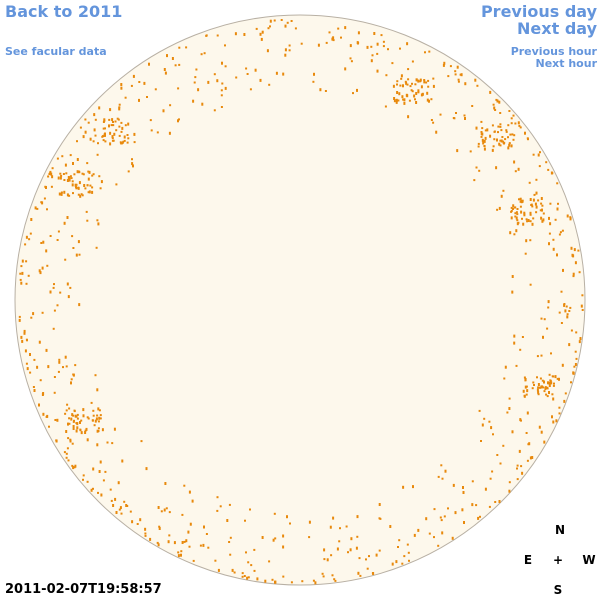 The image size is (600, 600). Describe the element at coordinates (566, 63) in the screenshot. I see `next-hour-link: Next hour` at that location.